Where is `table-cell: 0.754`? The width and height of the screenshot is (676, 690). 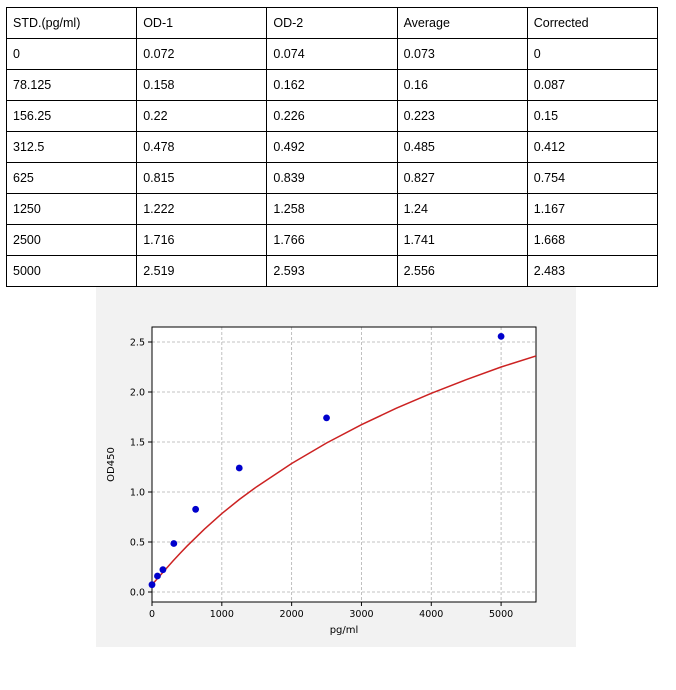 table-cell: 0.754 is located at coordinates (592, 178).